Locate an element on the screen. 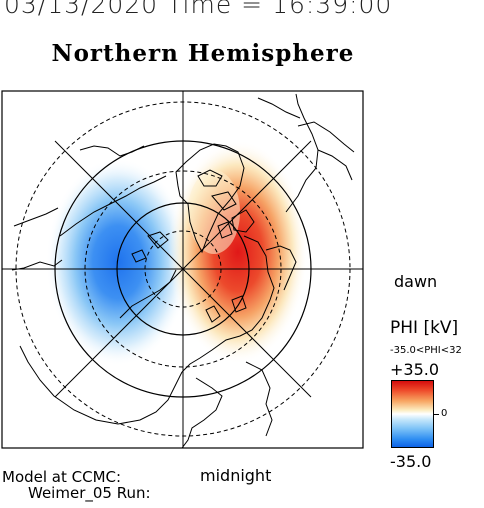 The height and width of the screenshot is (508, 484). colorbar-zero-tick is located at coordinates (436, 414).